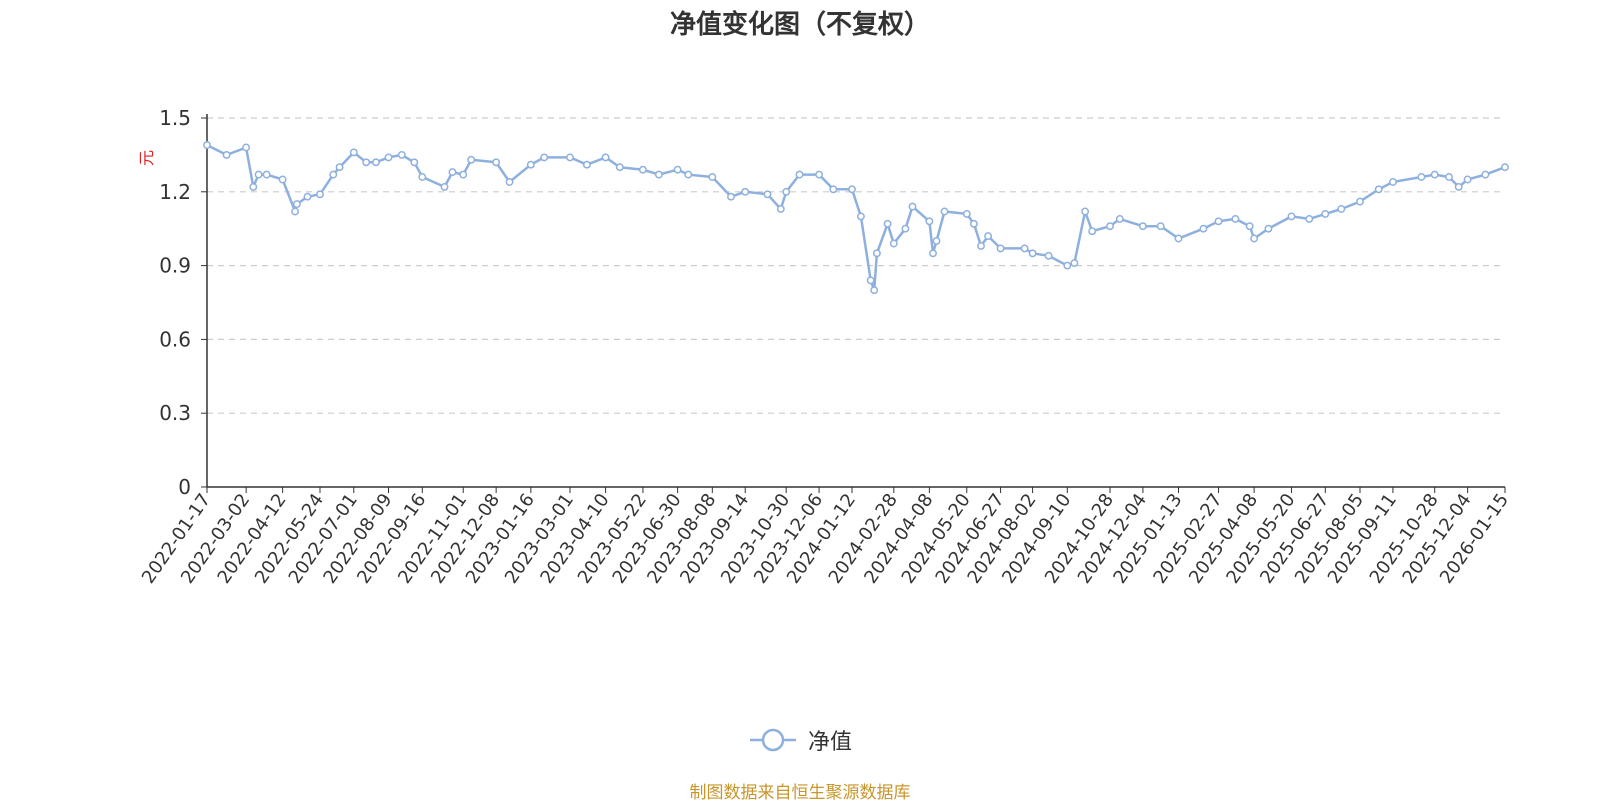  What do you see at coordinates (799, 25) in the screenshot?
I see `chart-title: 净值变化图（不复权）` at bounding box center [799, 25].